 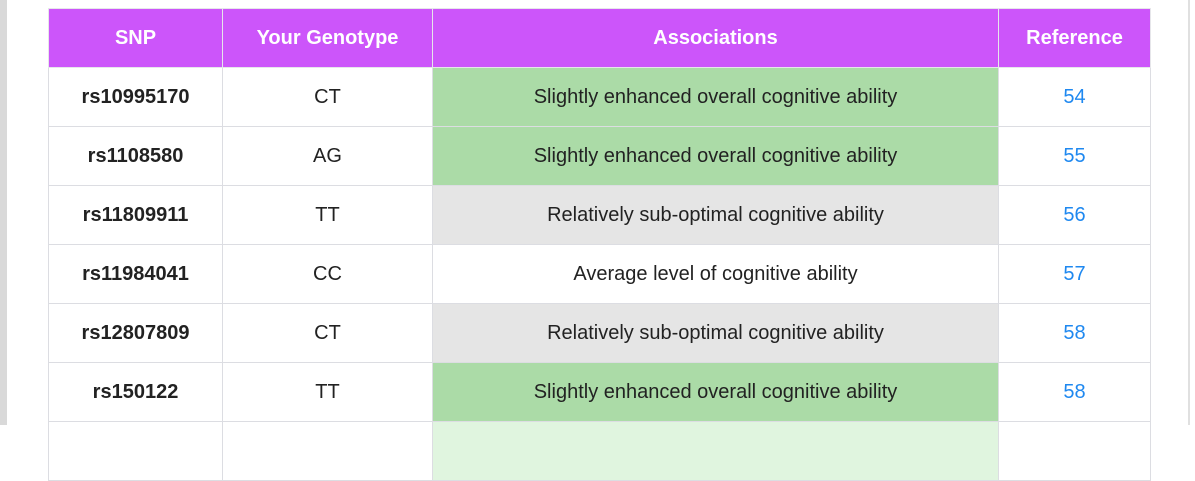 I want to click on snp-id: rs150122, so click(x=135, y=392).